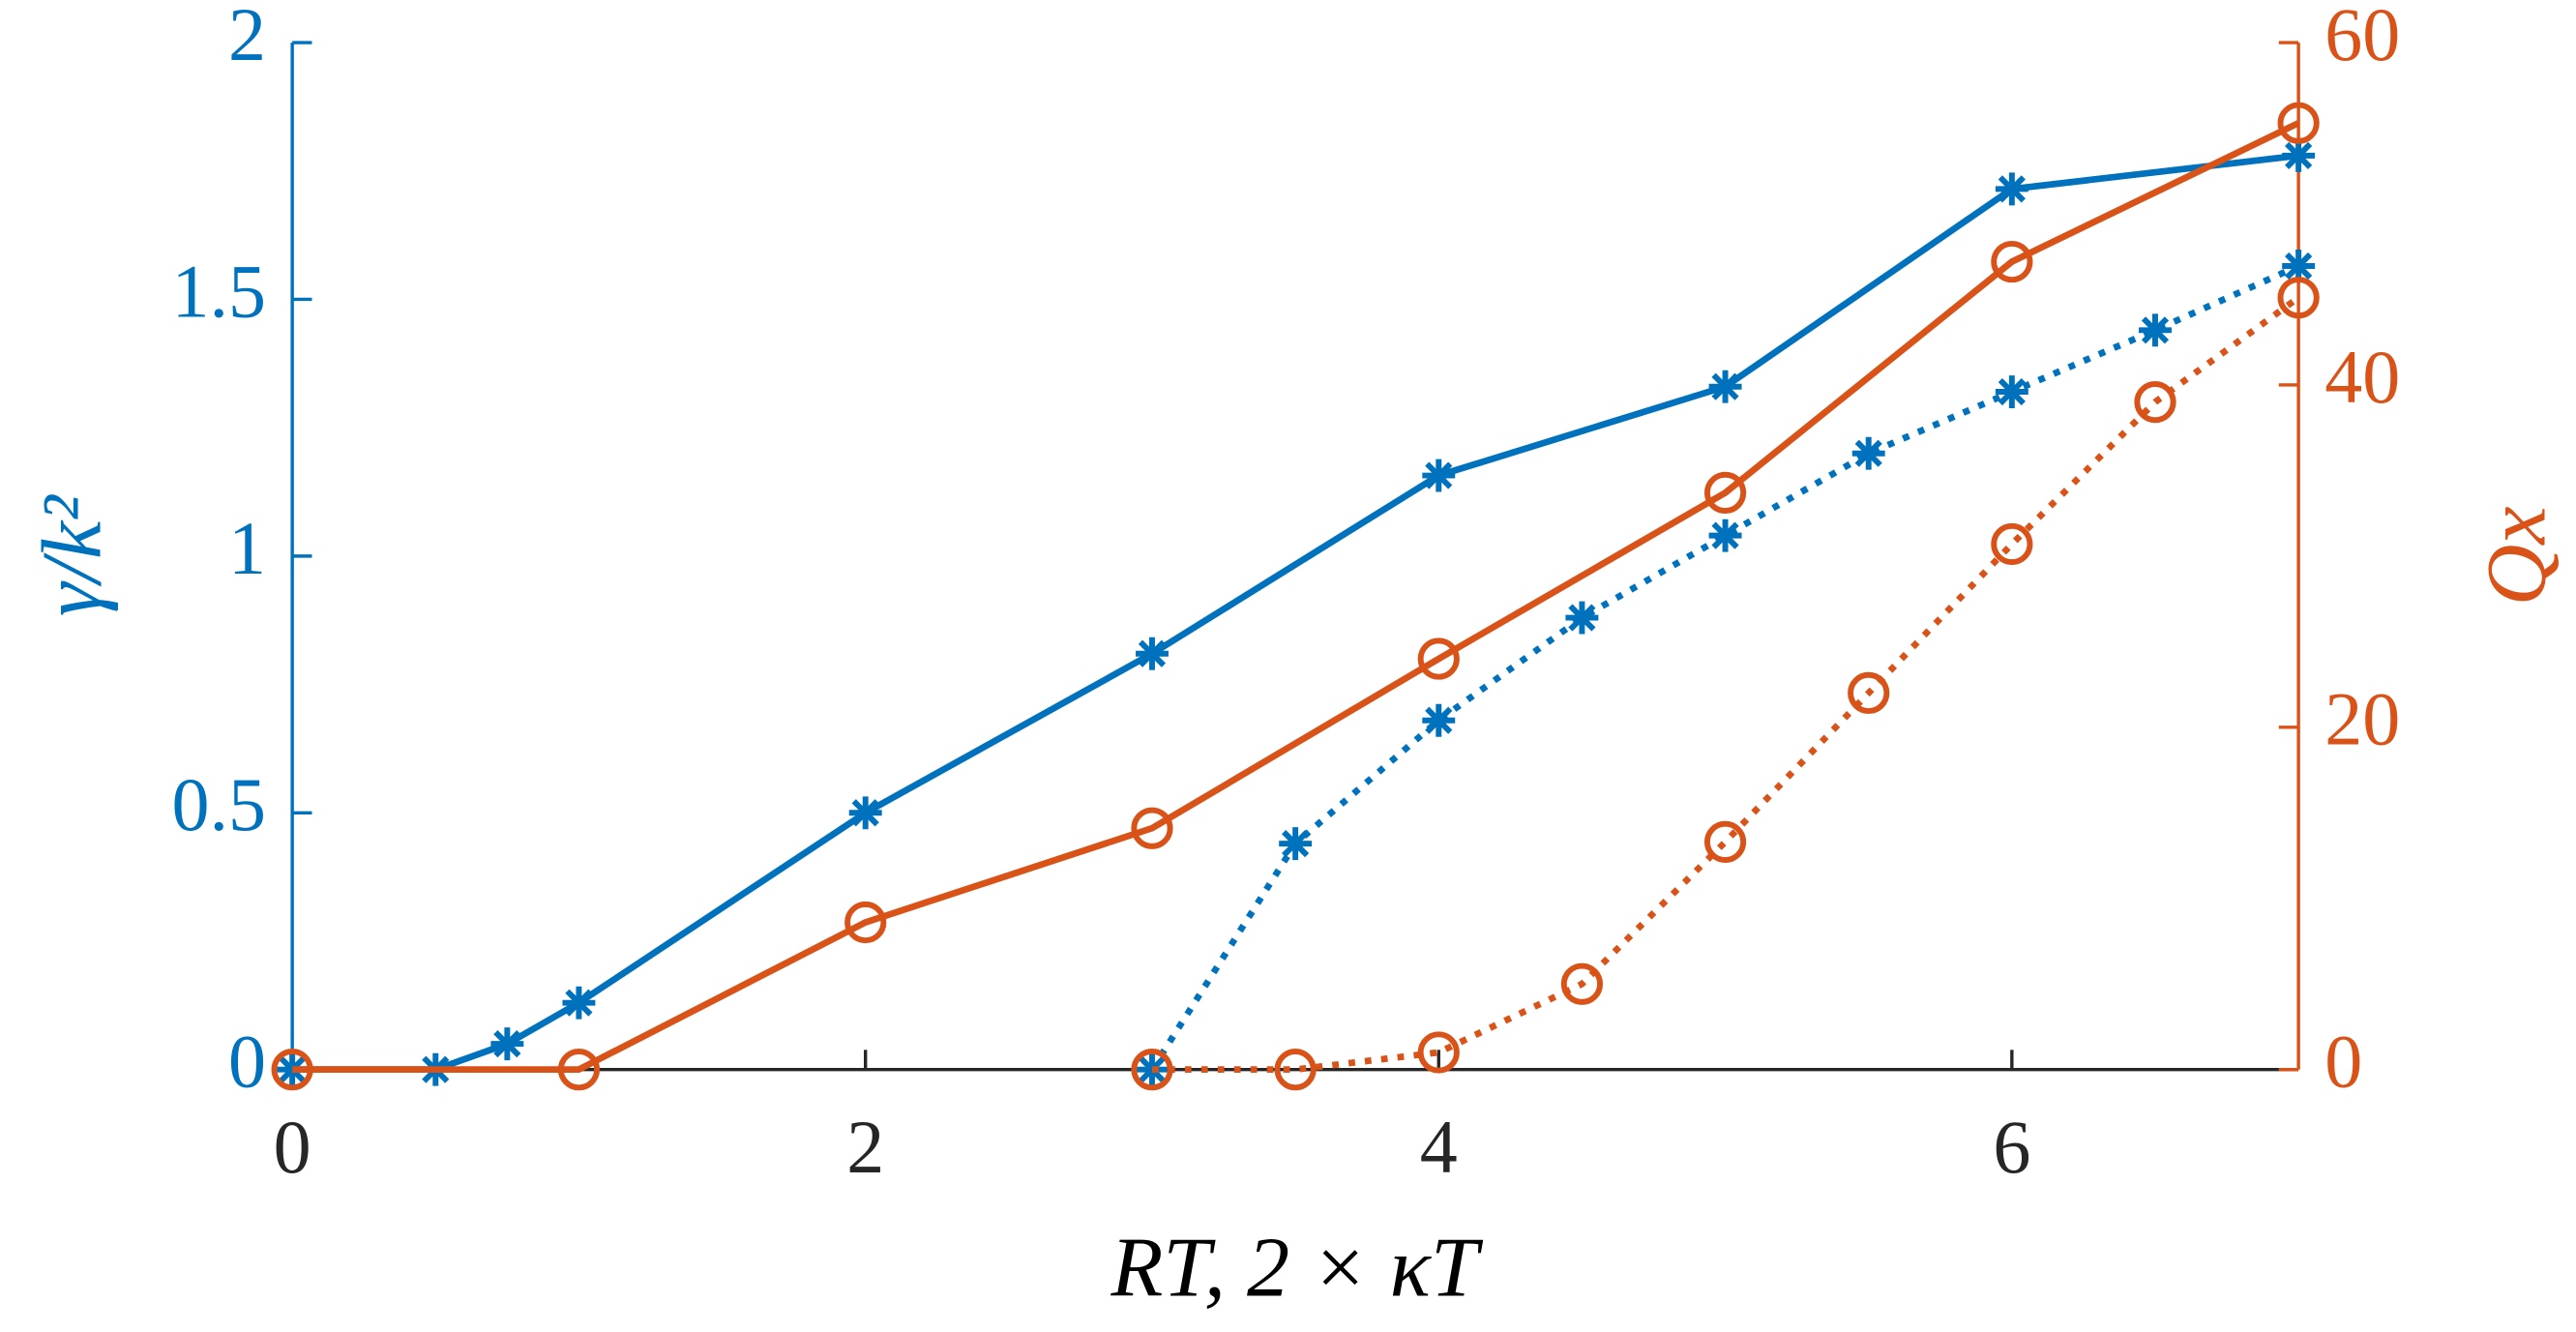  Describe the element at coordinates (247, 548) in the screenshot. I see `y-tick-label: 1` at that location.